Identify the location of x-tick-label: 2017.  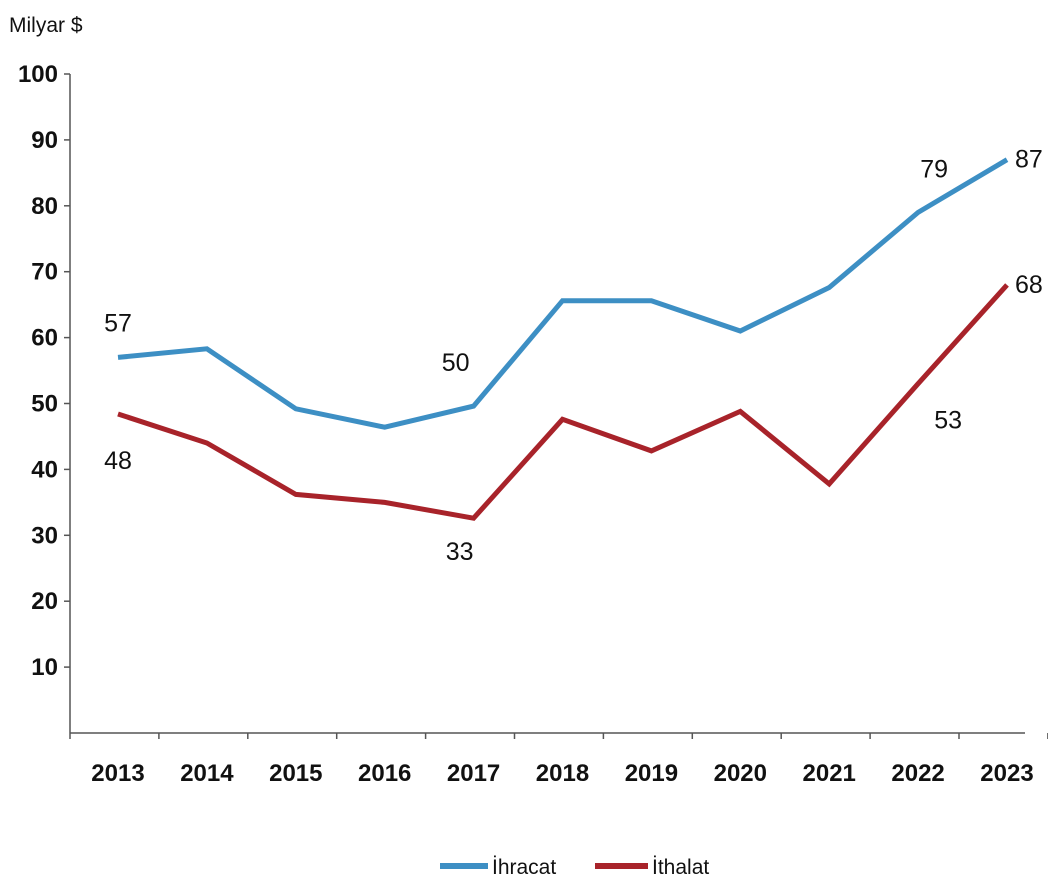
(473, 773).